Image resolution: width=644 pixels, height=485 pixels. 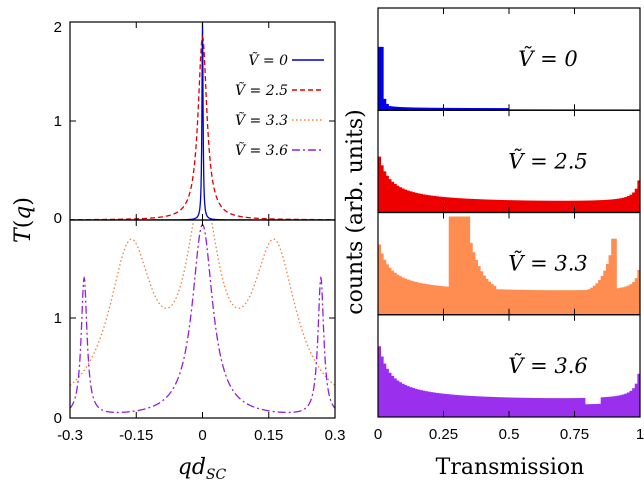 I want to click on legend-label-0: Ṽ = 0, so click(x=268, y=60).